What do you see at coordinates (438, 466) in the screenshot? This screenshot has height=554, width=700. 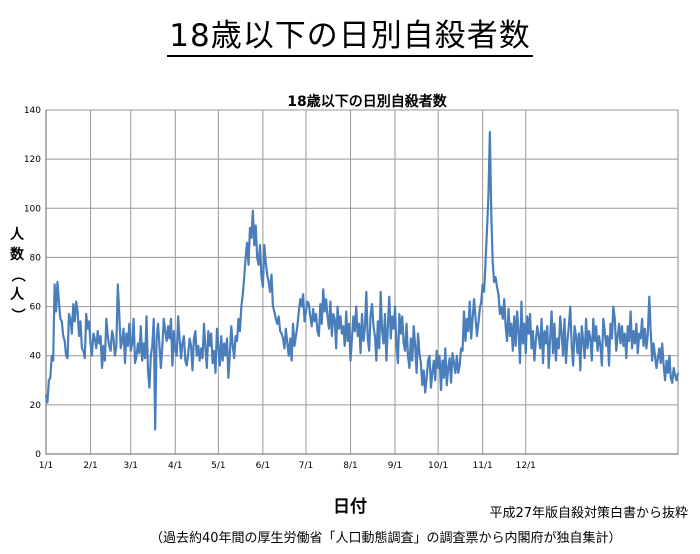 I see `x-tick-label: 10/1` at bounding box center [438, 466].